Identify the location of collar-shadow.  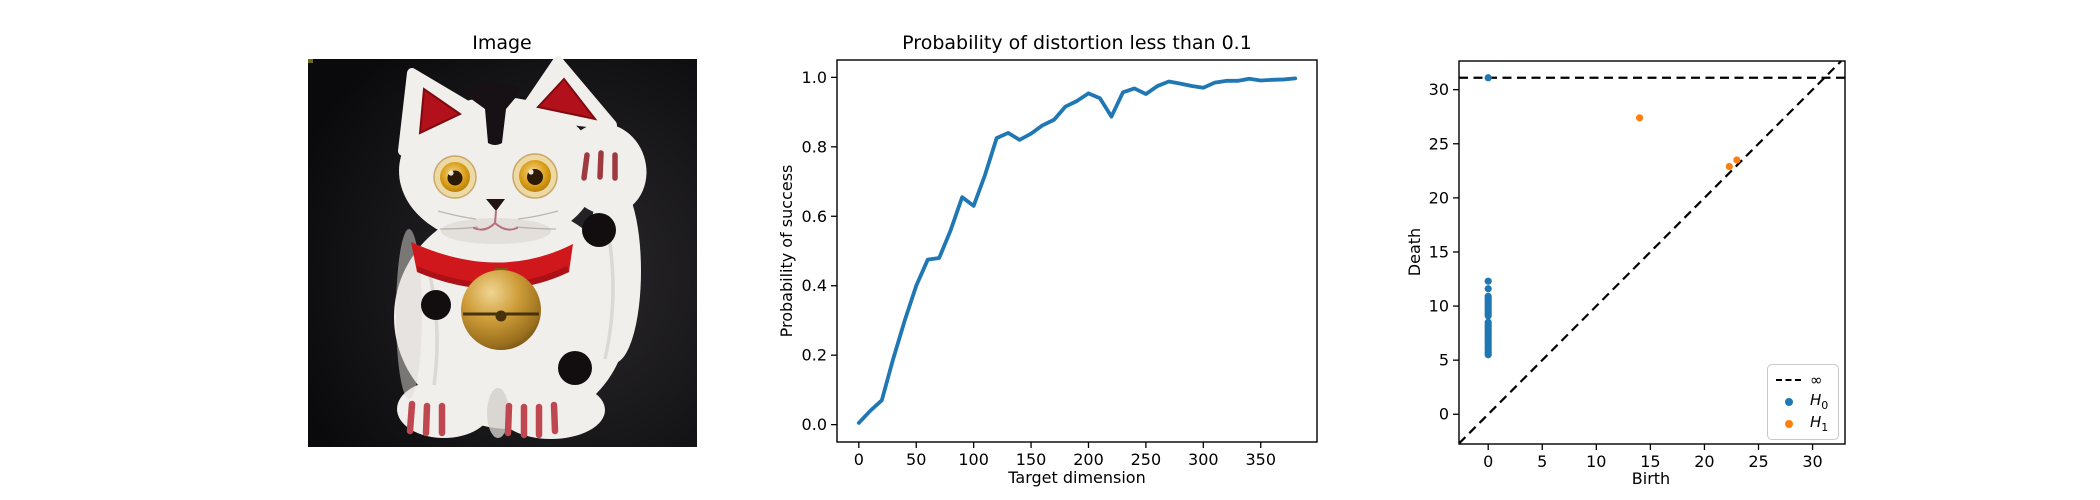
(493, 277).